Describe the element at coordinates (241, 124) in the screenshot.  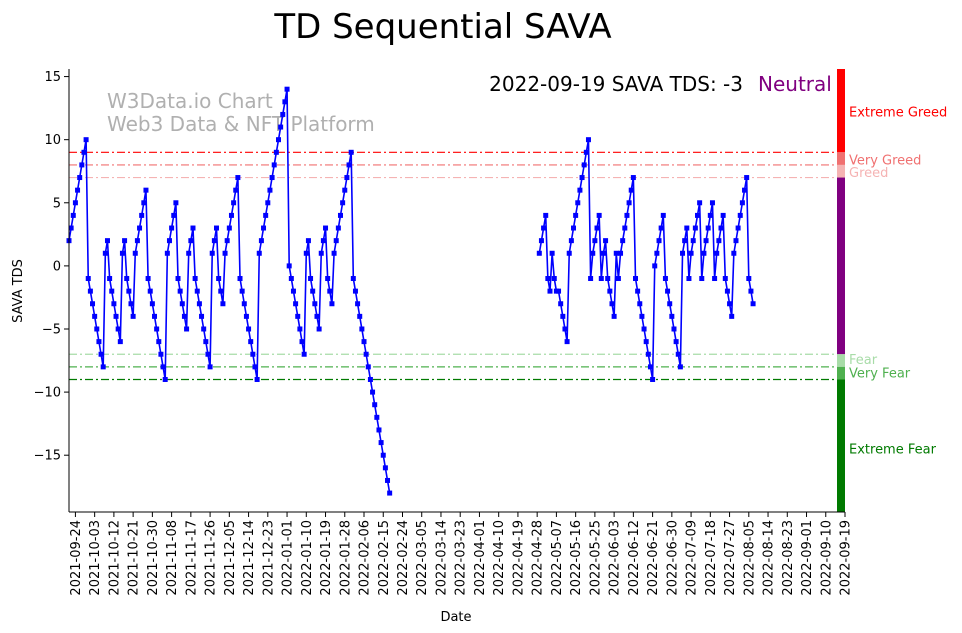
I see `watermark-line-2: Web3 Data & NFT Platform` at that location.